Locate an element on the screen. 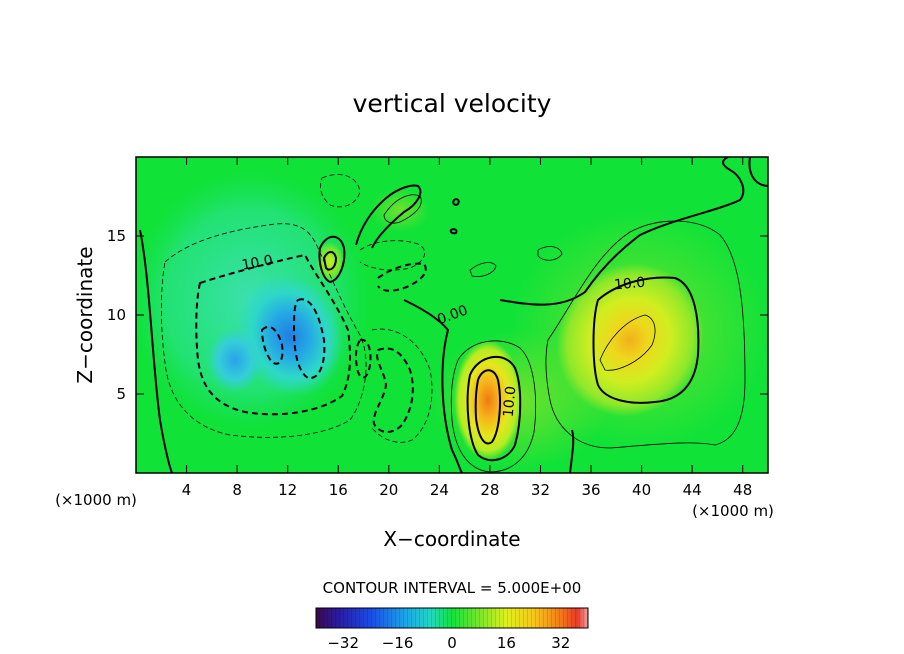 Image resolution: width=904 pixels, height=654 pixels. contour-neg5-upper is located at coordinates (340, 191).